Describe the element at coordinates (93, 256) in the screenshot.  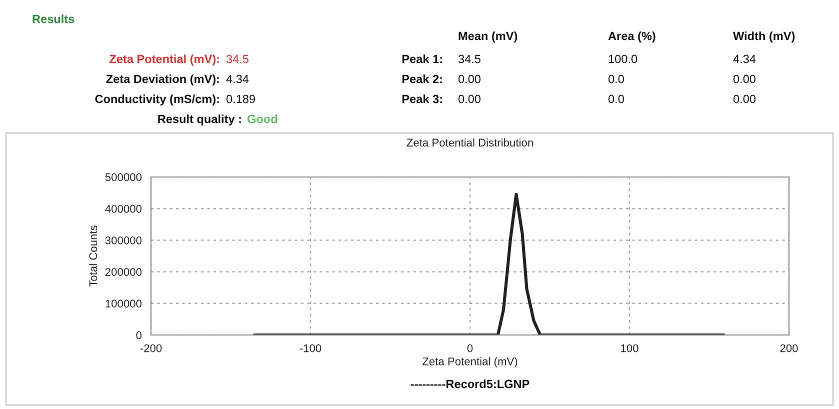
I see `y-axis-title: Total Counts` at that location.